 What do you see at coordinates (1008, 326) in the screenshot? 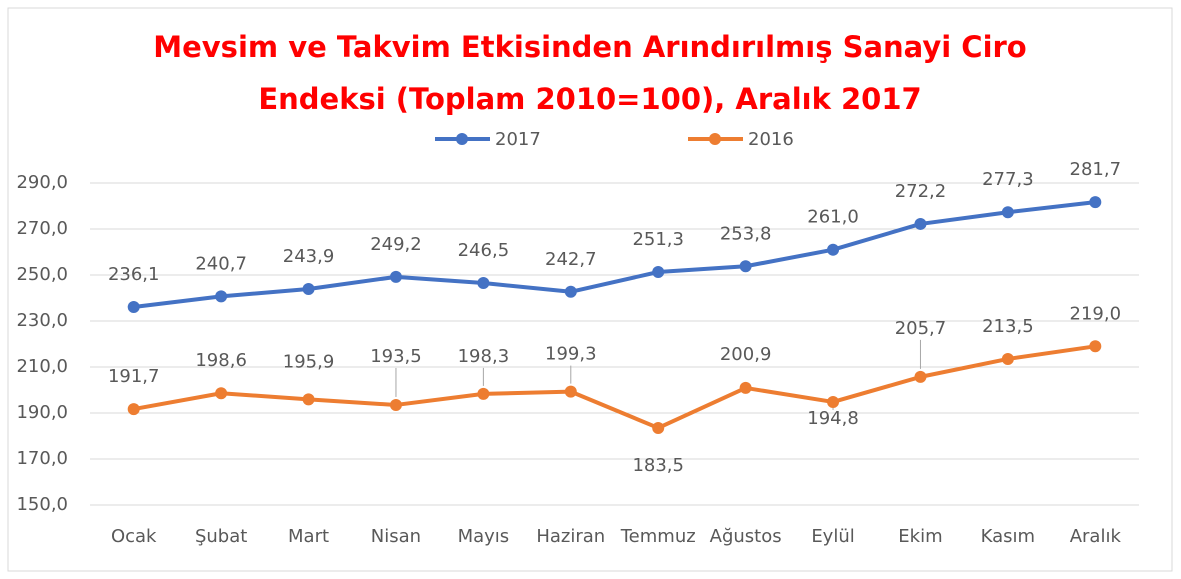
I see `data-label: 213,5` at bounding box center [1008, 326].